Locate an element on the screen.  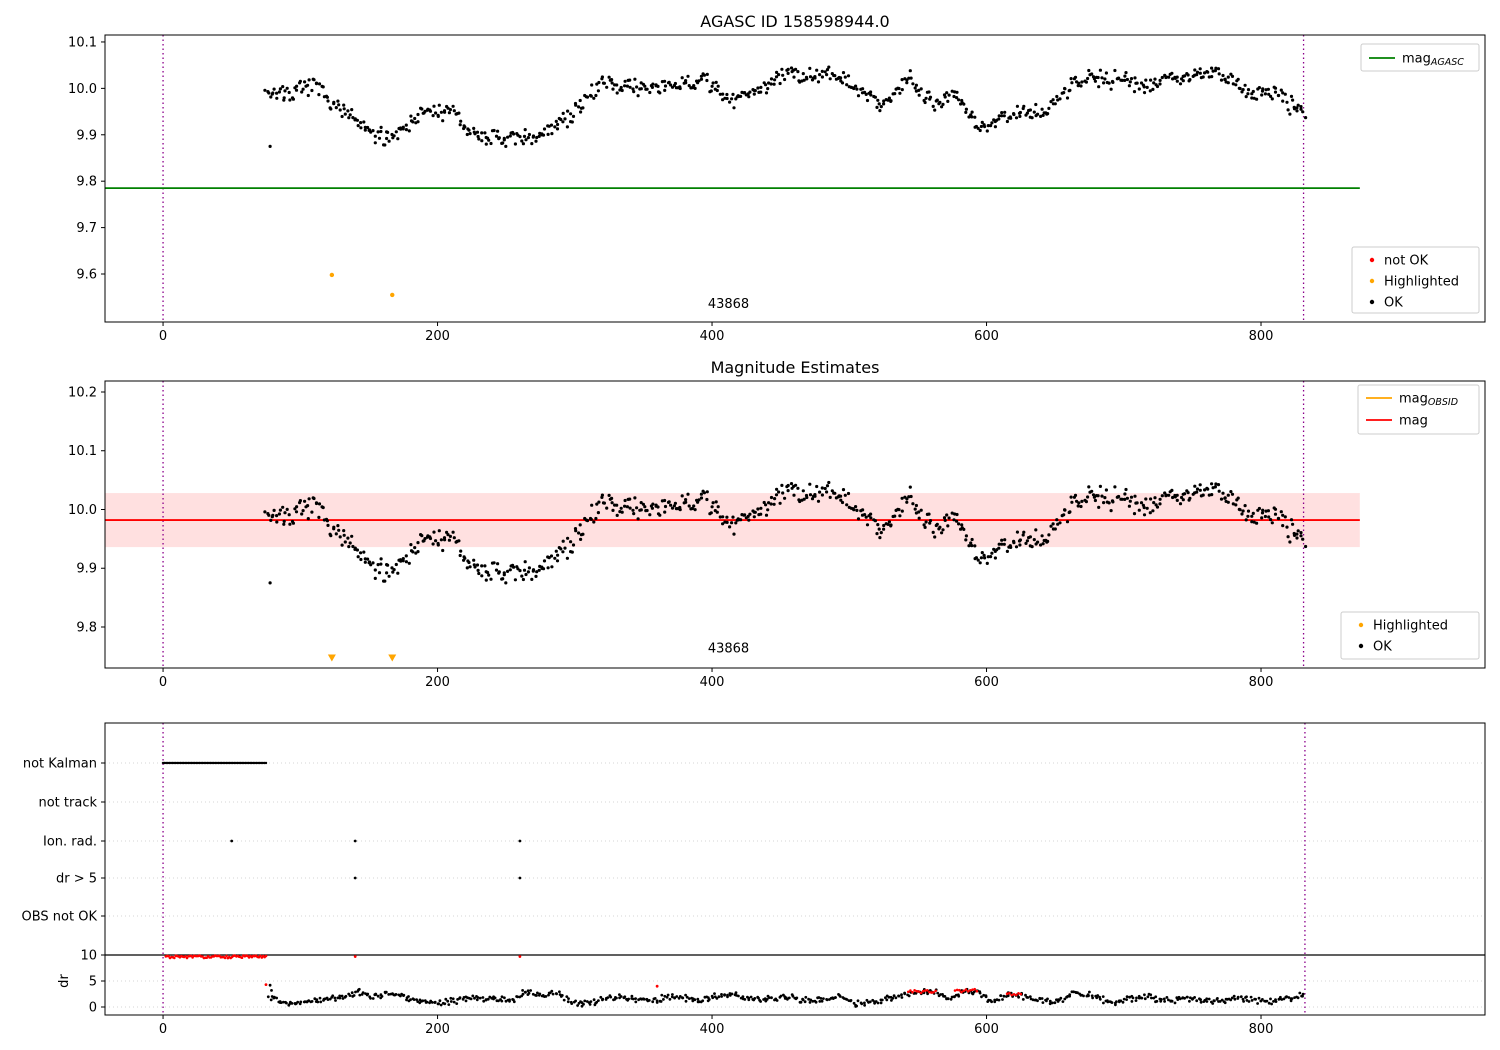
plot1-title: AGASC ID 158598944.0 is located at coordinates (795, 21).